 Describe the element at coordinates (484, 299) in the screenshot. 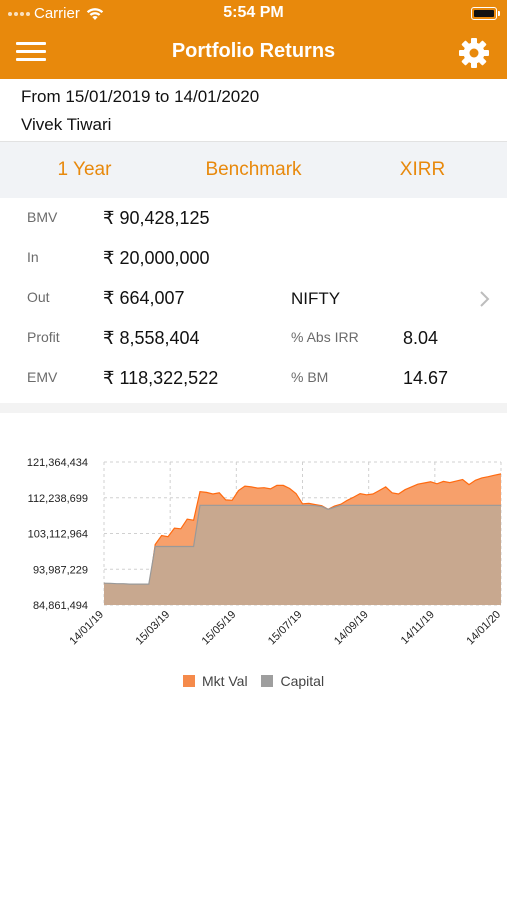

I see `chevron-right-icon` at that location.